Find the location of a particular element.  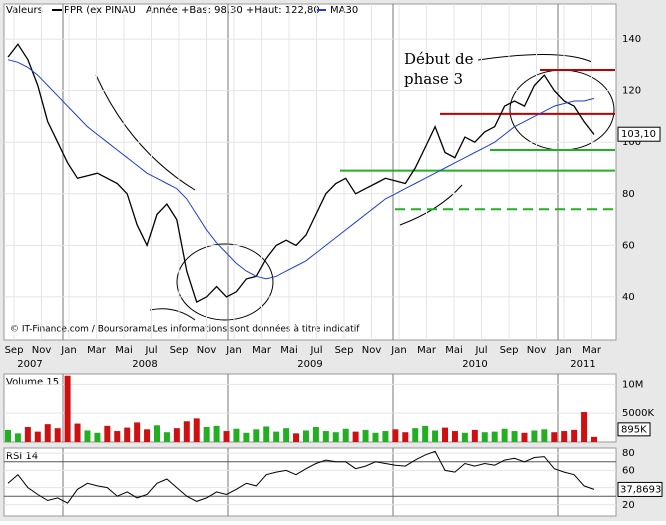

y-tick-label: 40 is located at coordinates (628, 297).